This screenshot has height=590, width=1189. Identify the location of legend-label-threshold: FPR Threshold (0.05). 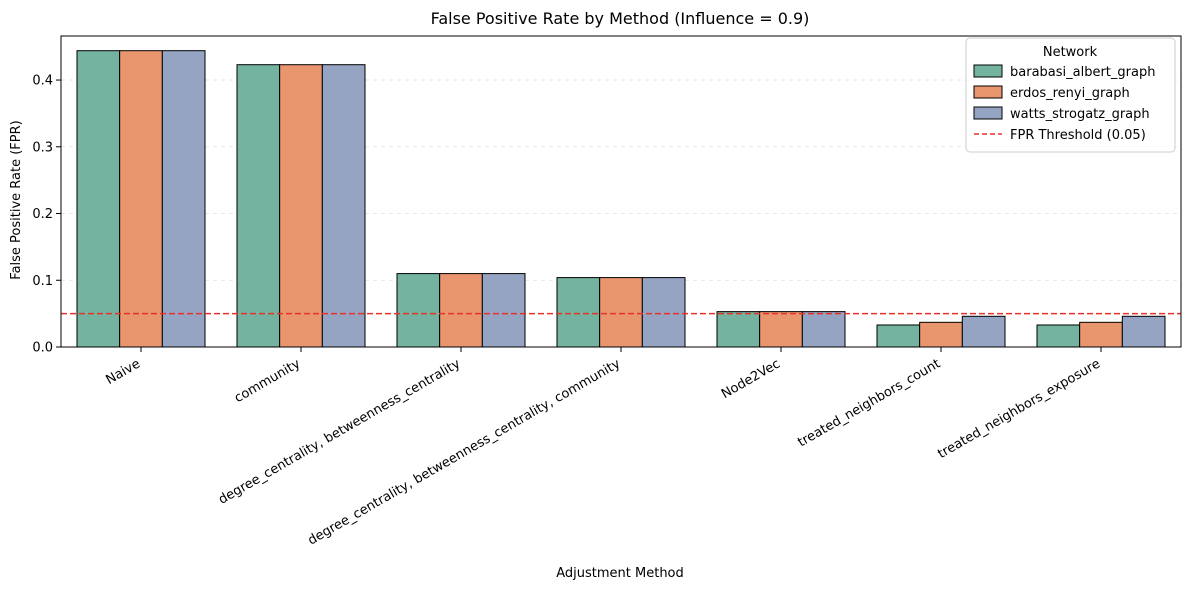
(1078, 135).